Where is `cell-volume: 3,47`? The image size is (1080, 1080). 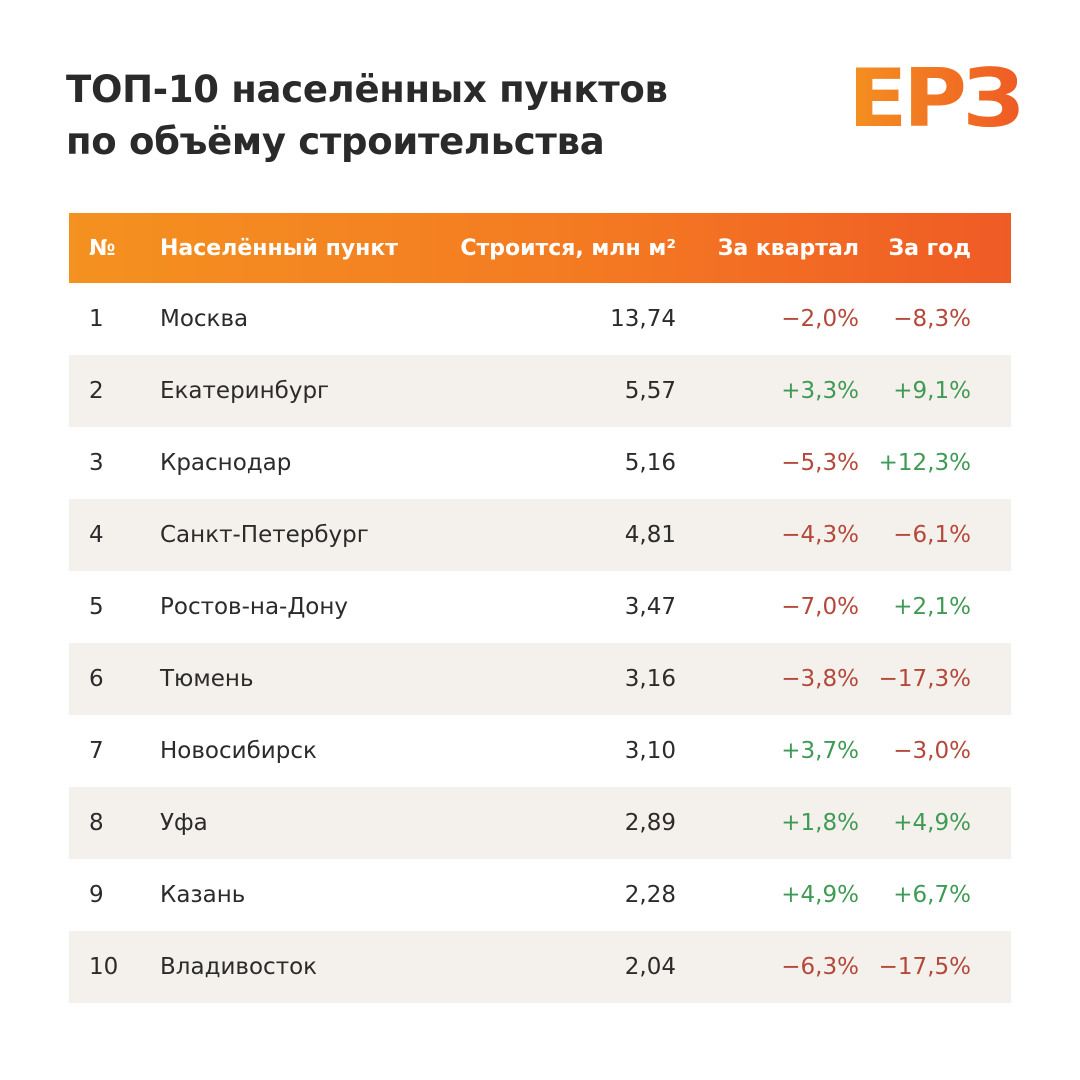
cell-volume: 3,47 is located at coordinates (650, 607).